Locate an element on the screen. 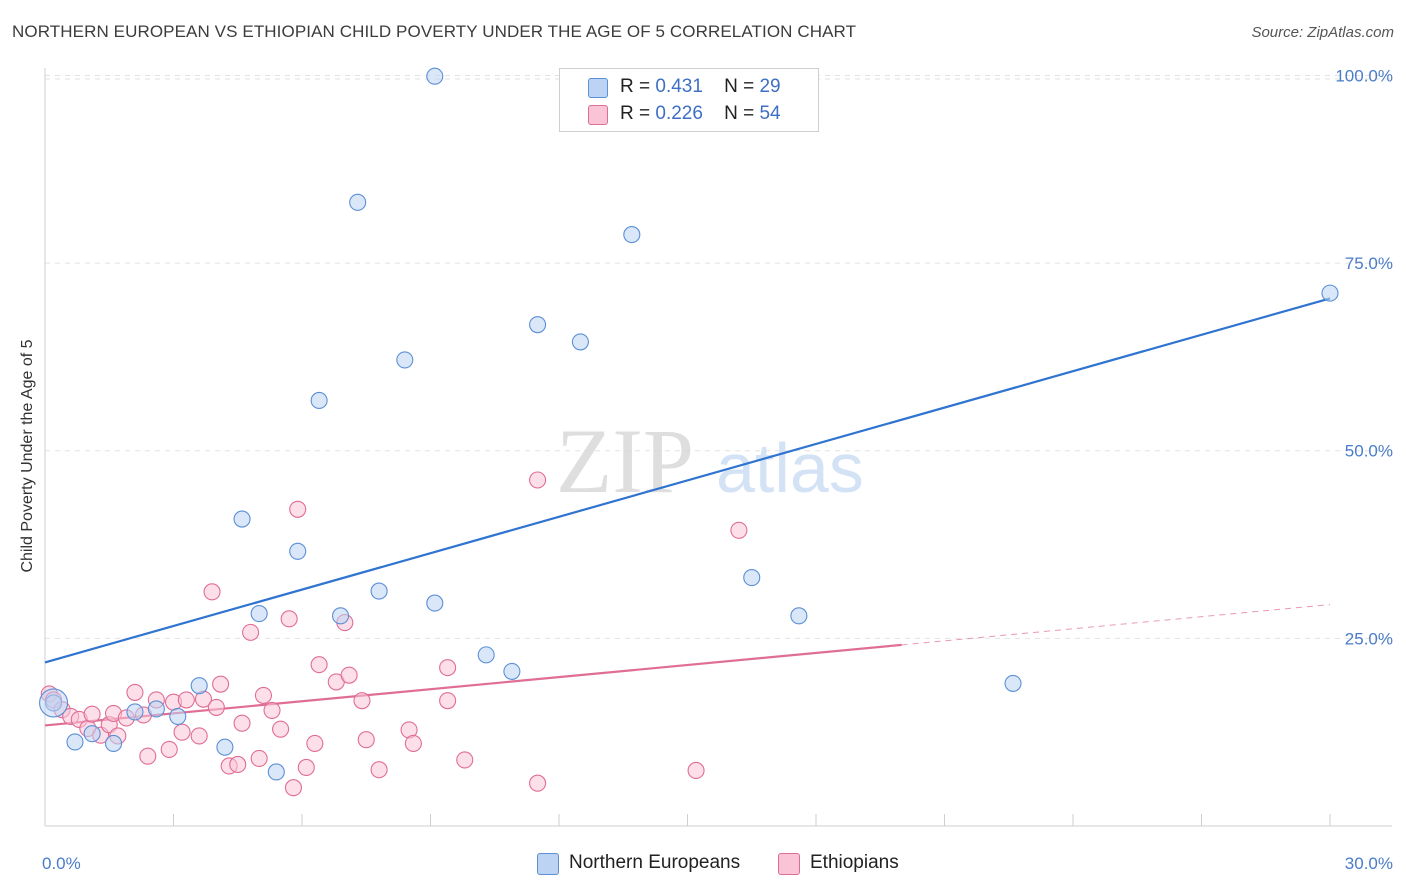  y-tick-label: 100.0% is located at coordinates (1364, 75).